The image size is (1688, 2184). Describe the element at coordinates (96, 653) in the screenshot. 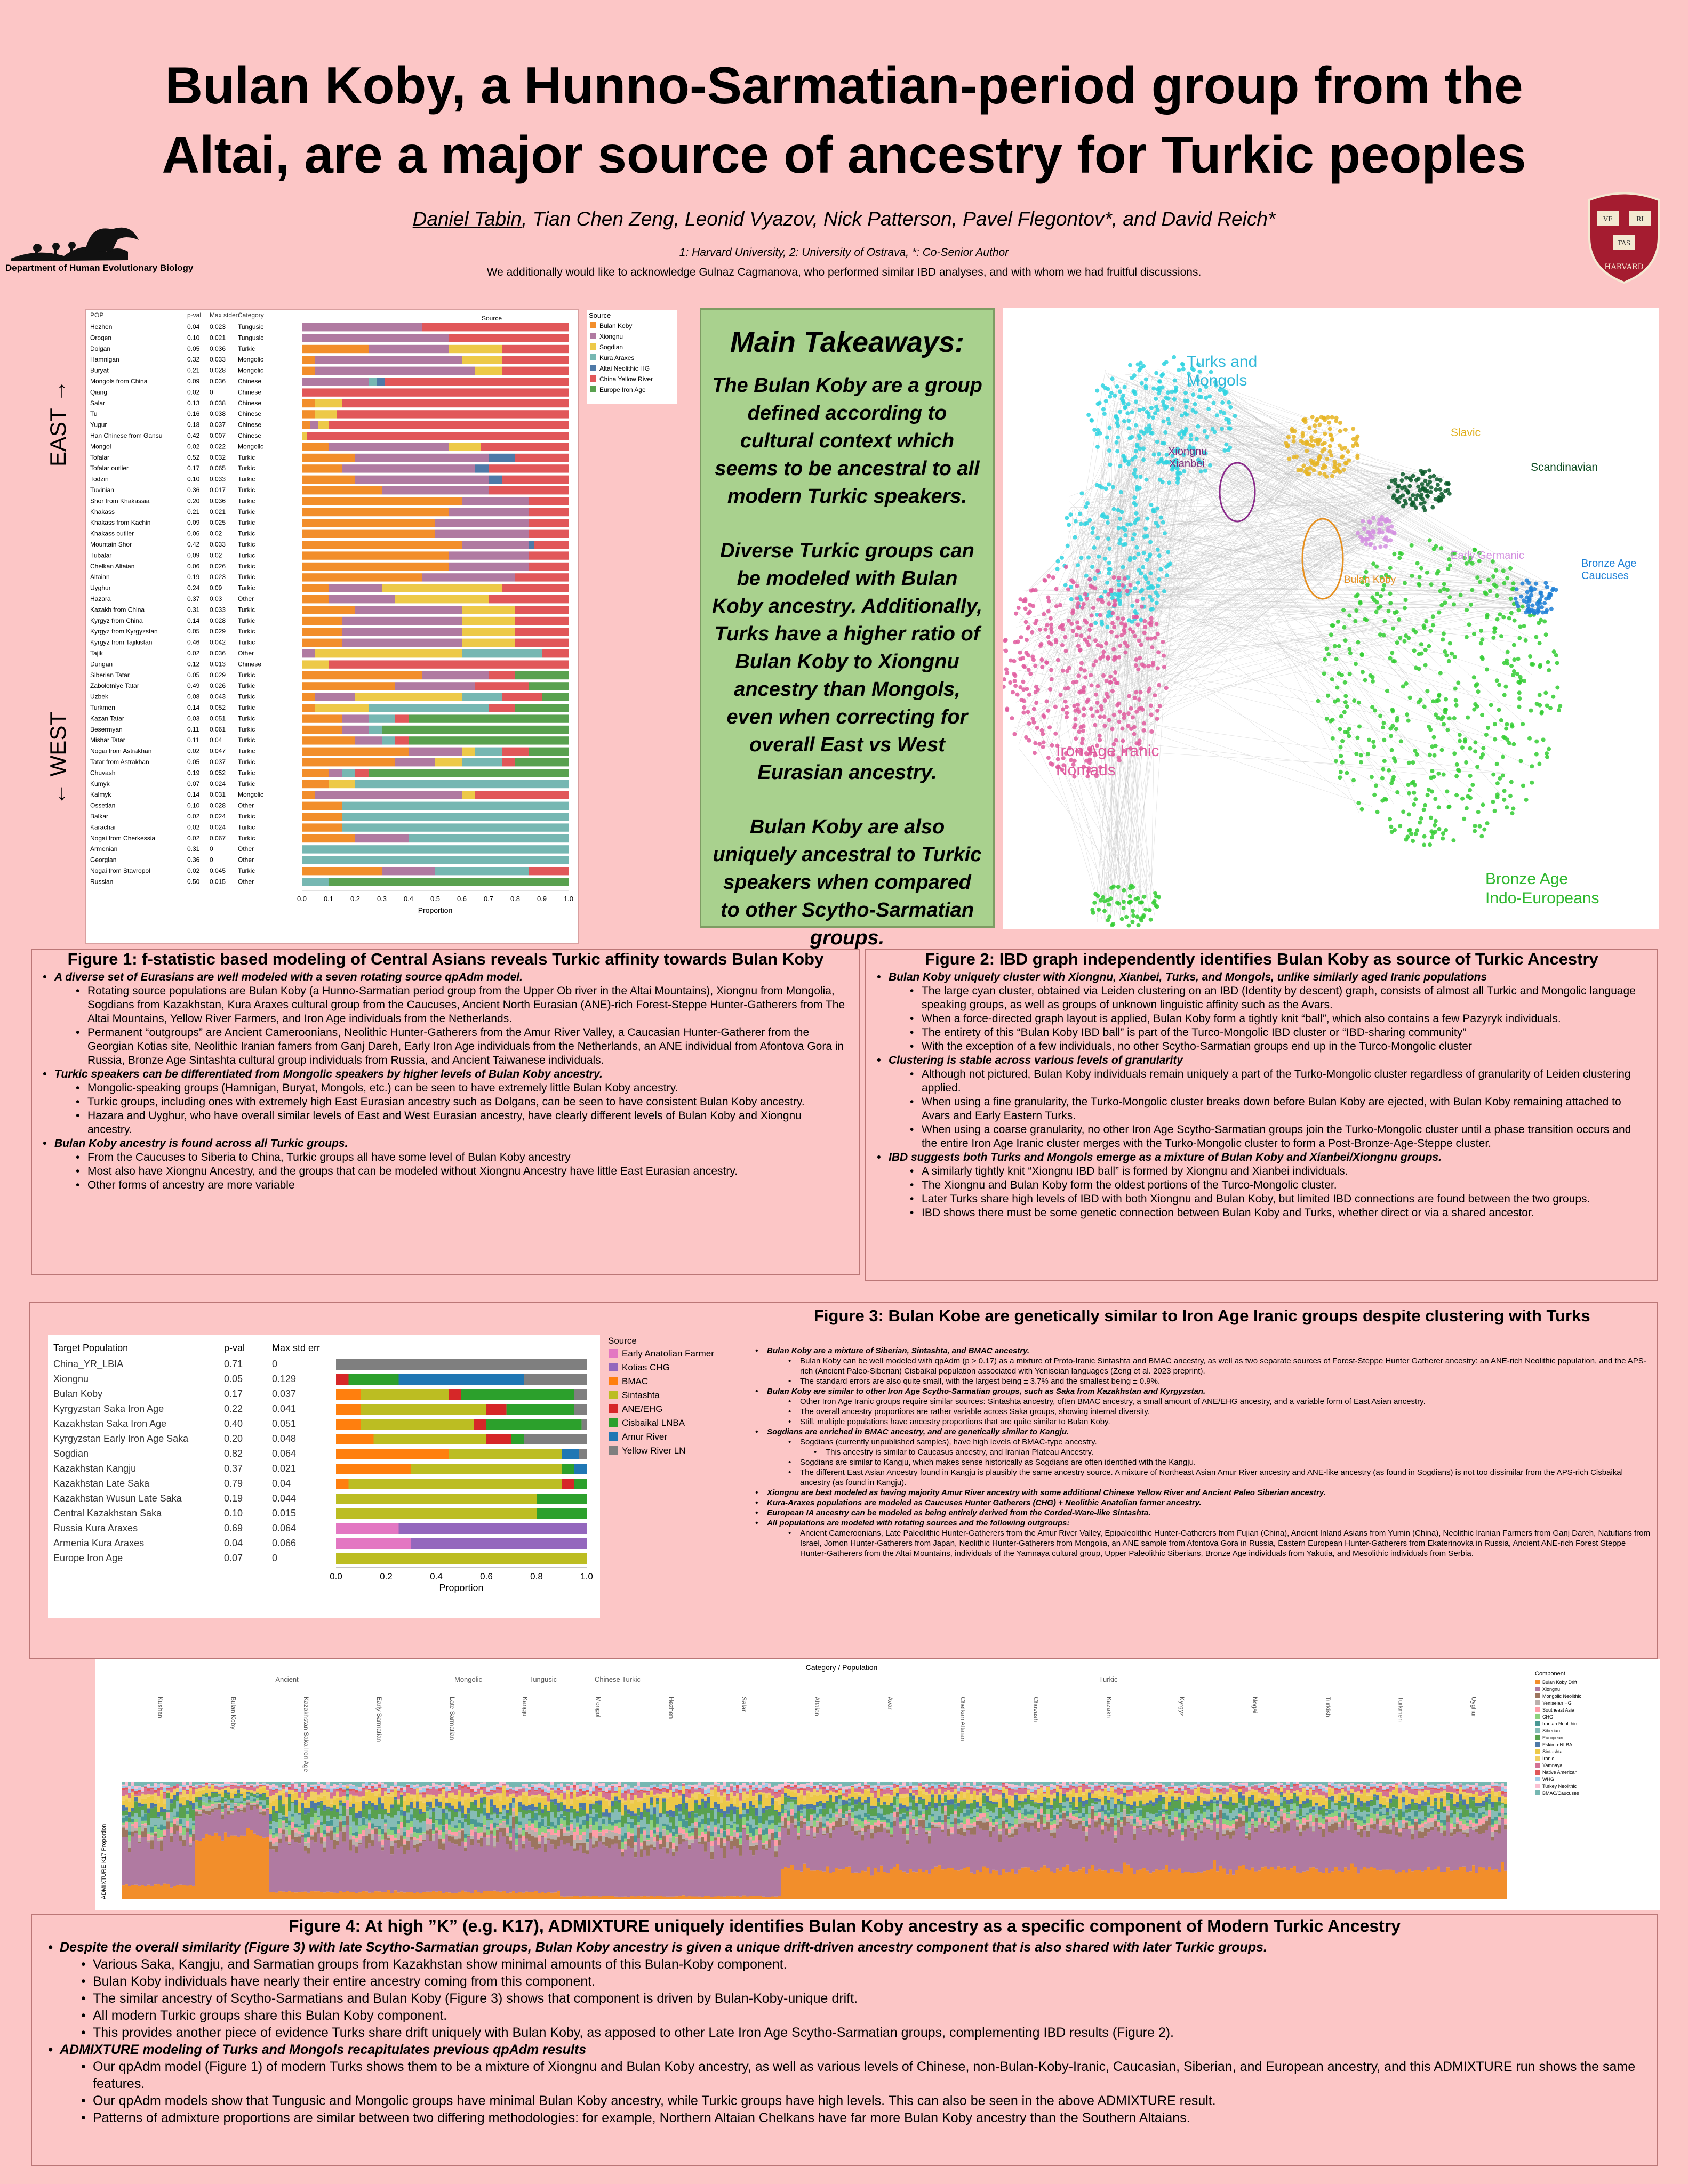

I see `fig1-pop-label: Tajik` at that location.